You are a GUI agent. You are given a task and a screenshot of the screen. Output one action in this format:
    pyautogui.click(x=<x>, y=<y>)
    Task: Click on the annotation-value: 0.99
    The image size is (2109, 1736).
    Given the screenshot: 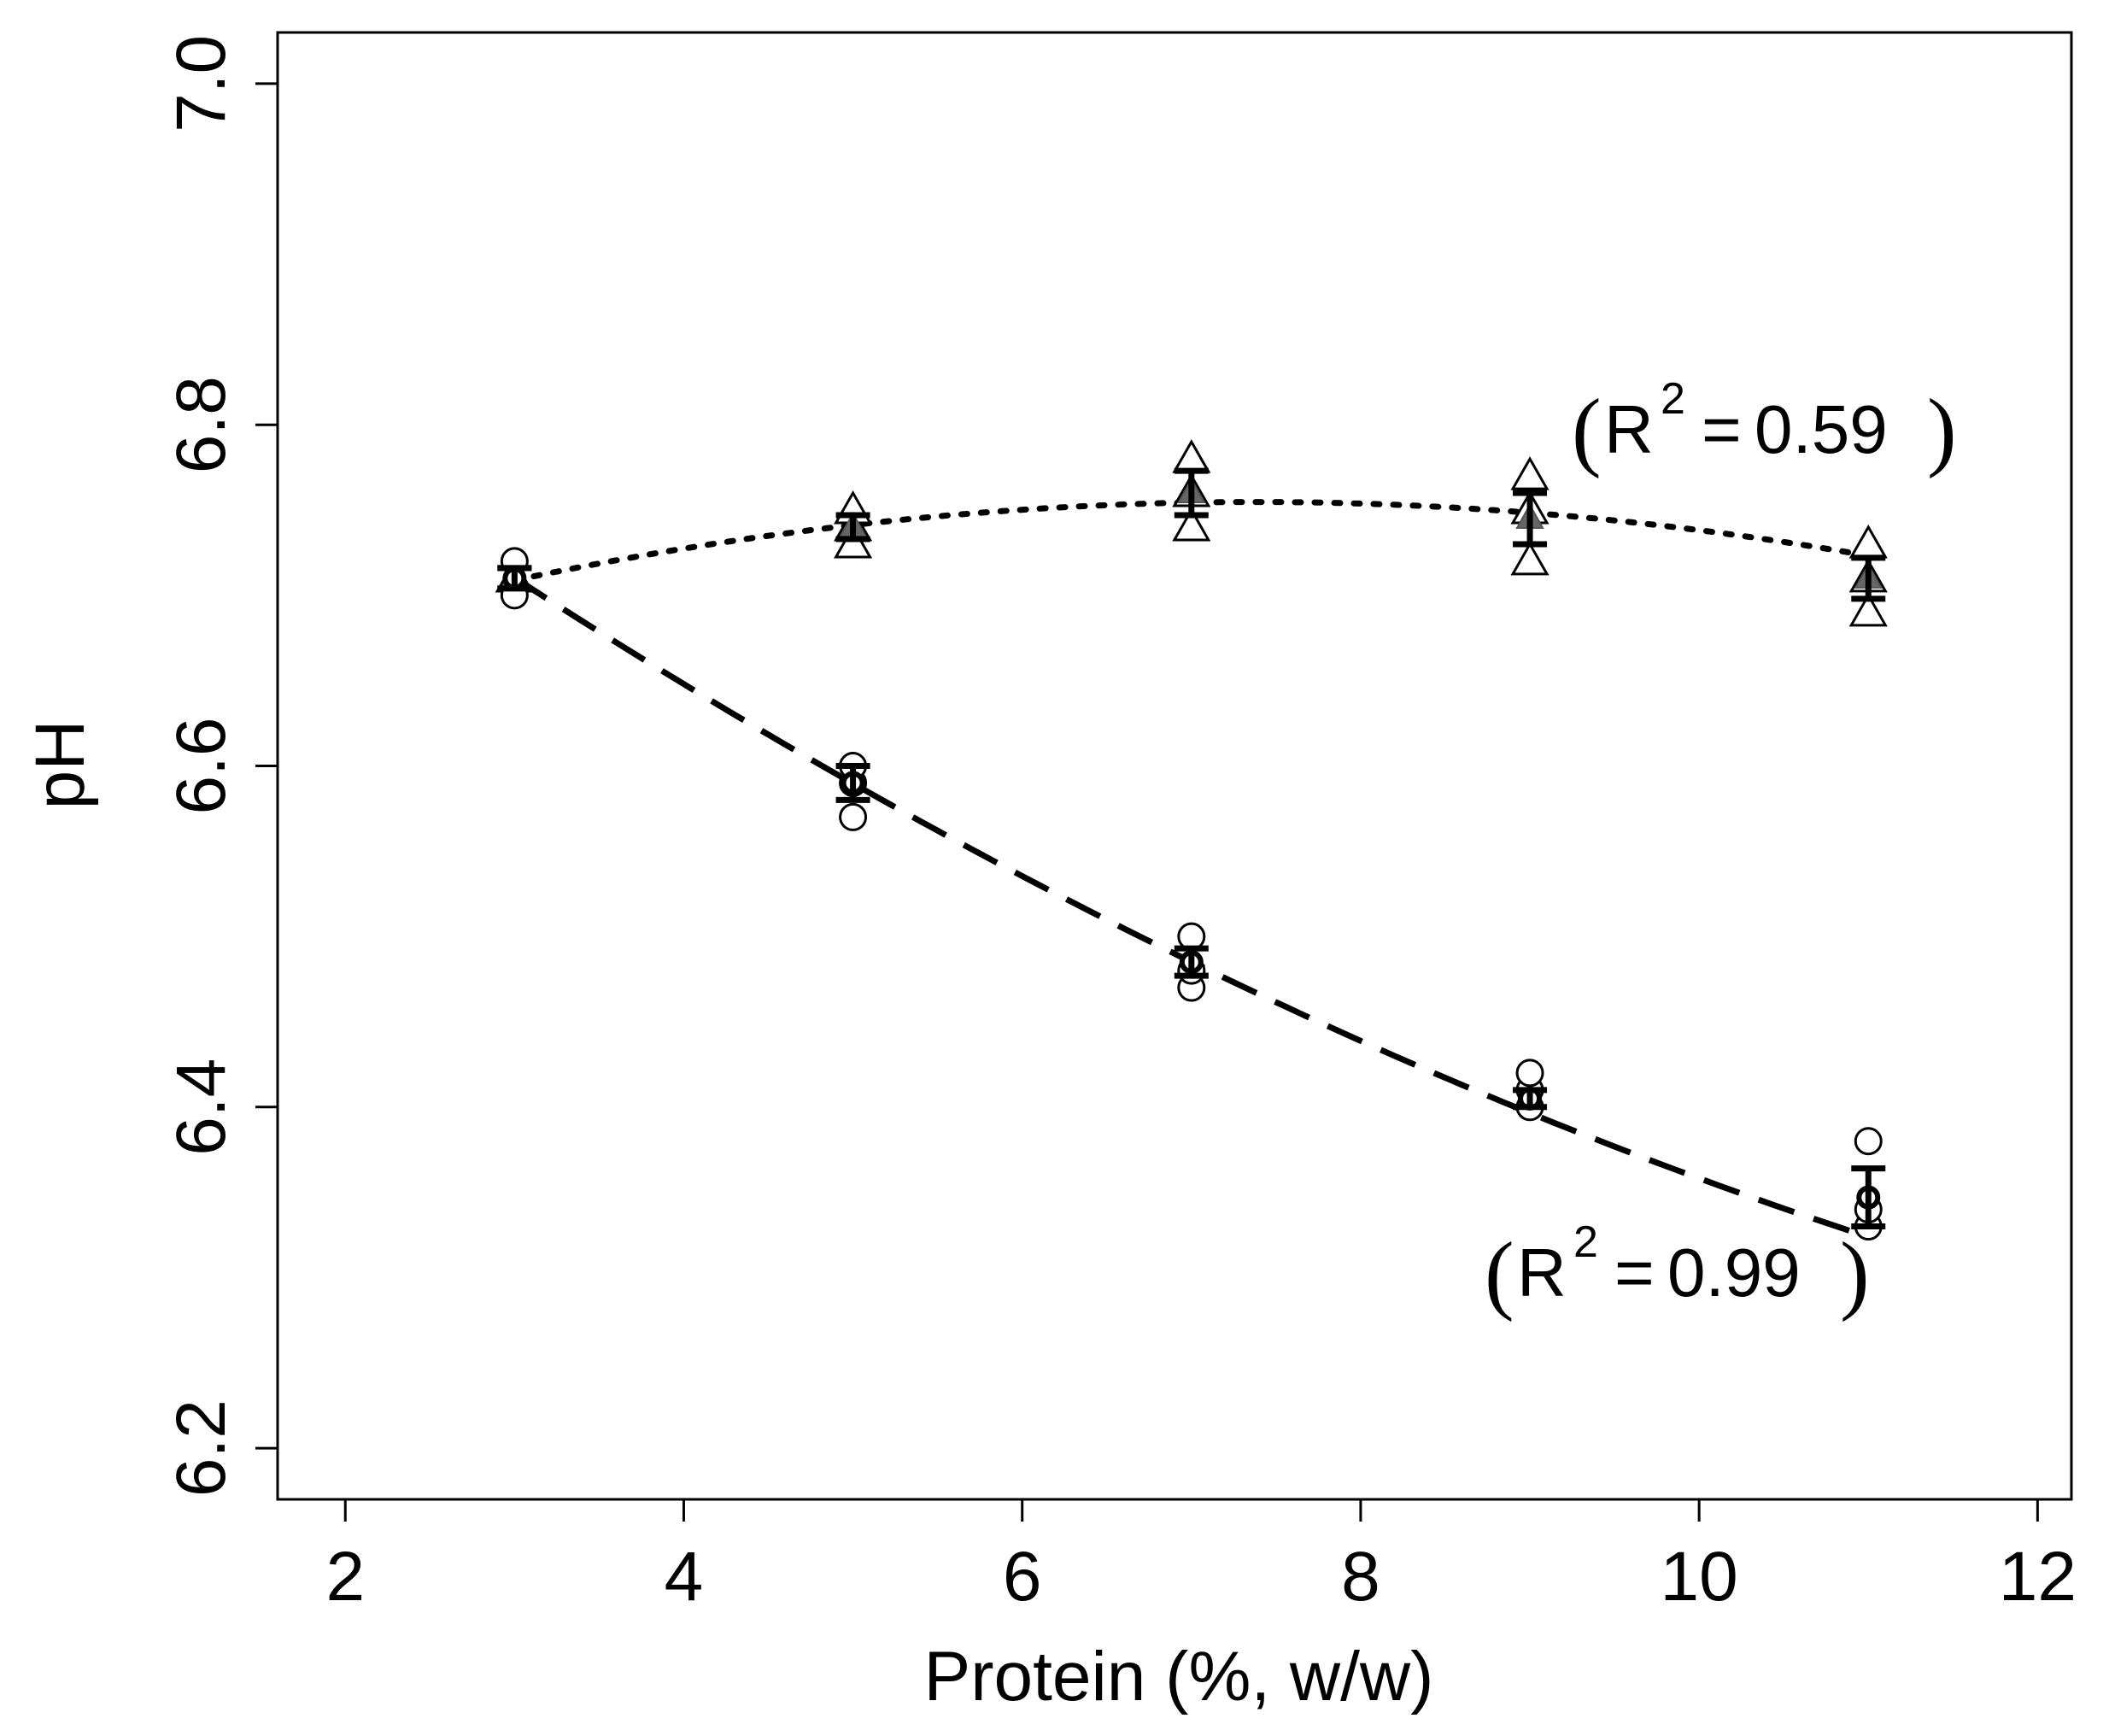 What is the action you would take?
    pyautogui.click(x=1734, y=1273)
    